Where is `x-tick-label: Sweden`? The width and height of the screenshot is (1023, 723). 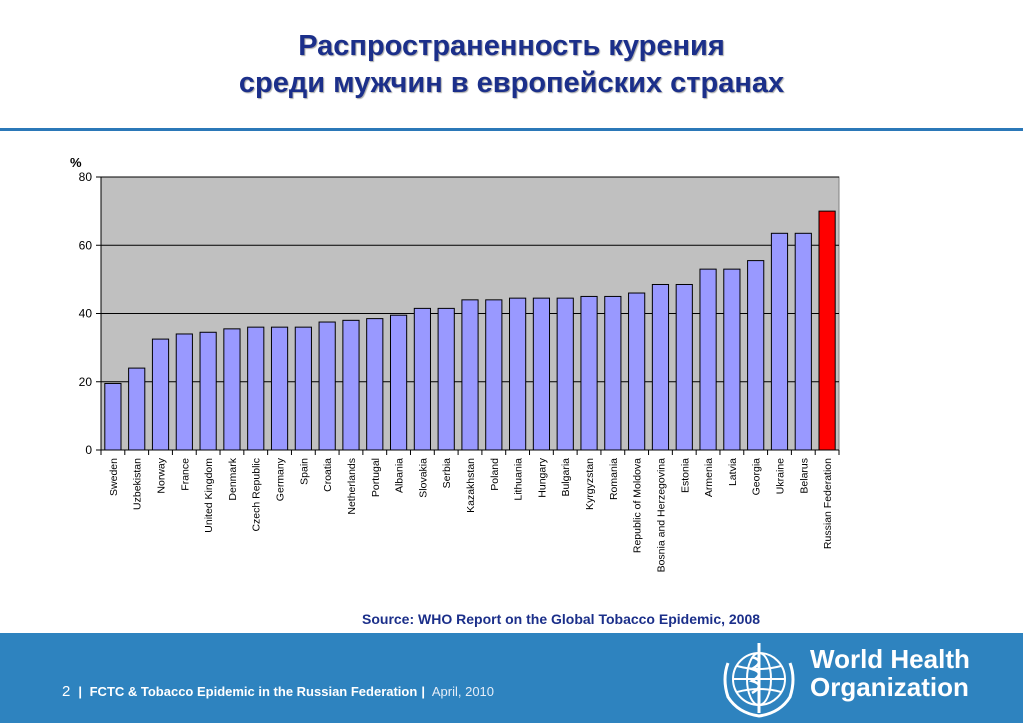
x-tick-label: Sweden is located at coordinates (114, 477).